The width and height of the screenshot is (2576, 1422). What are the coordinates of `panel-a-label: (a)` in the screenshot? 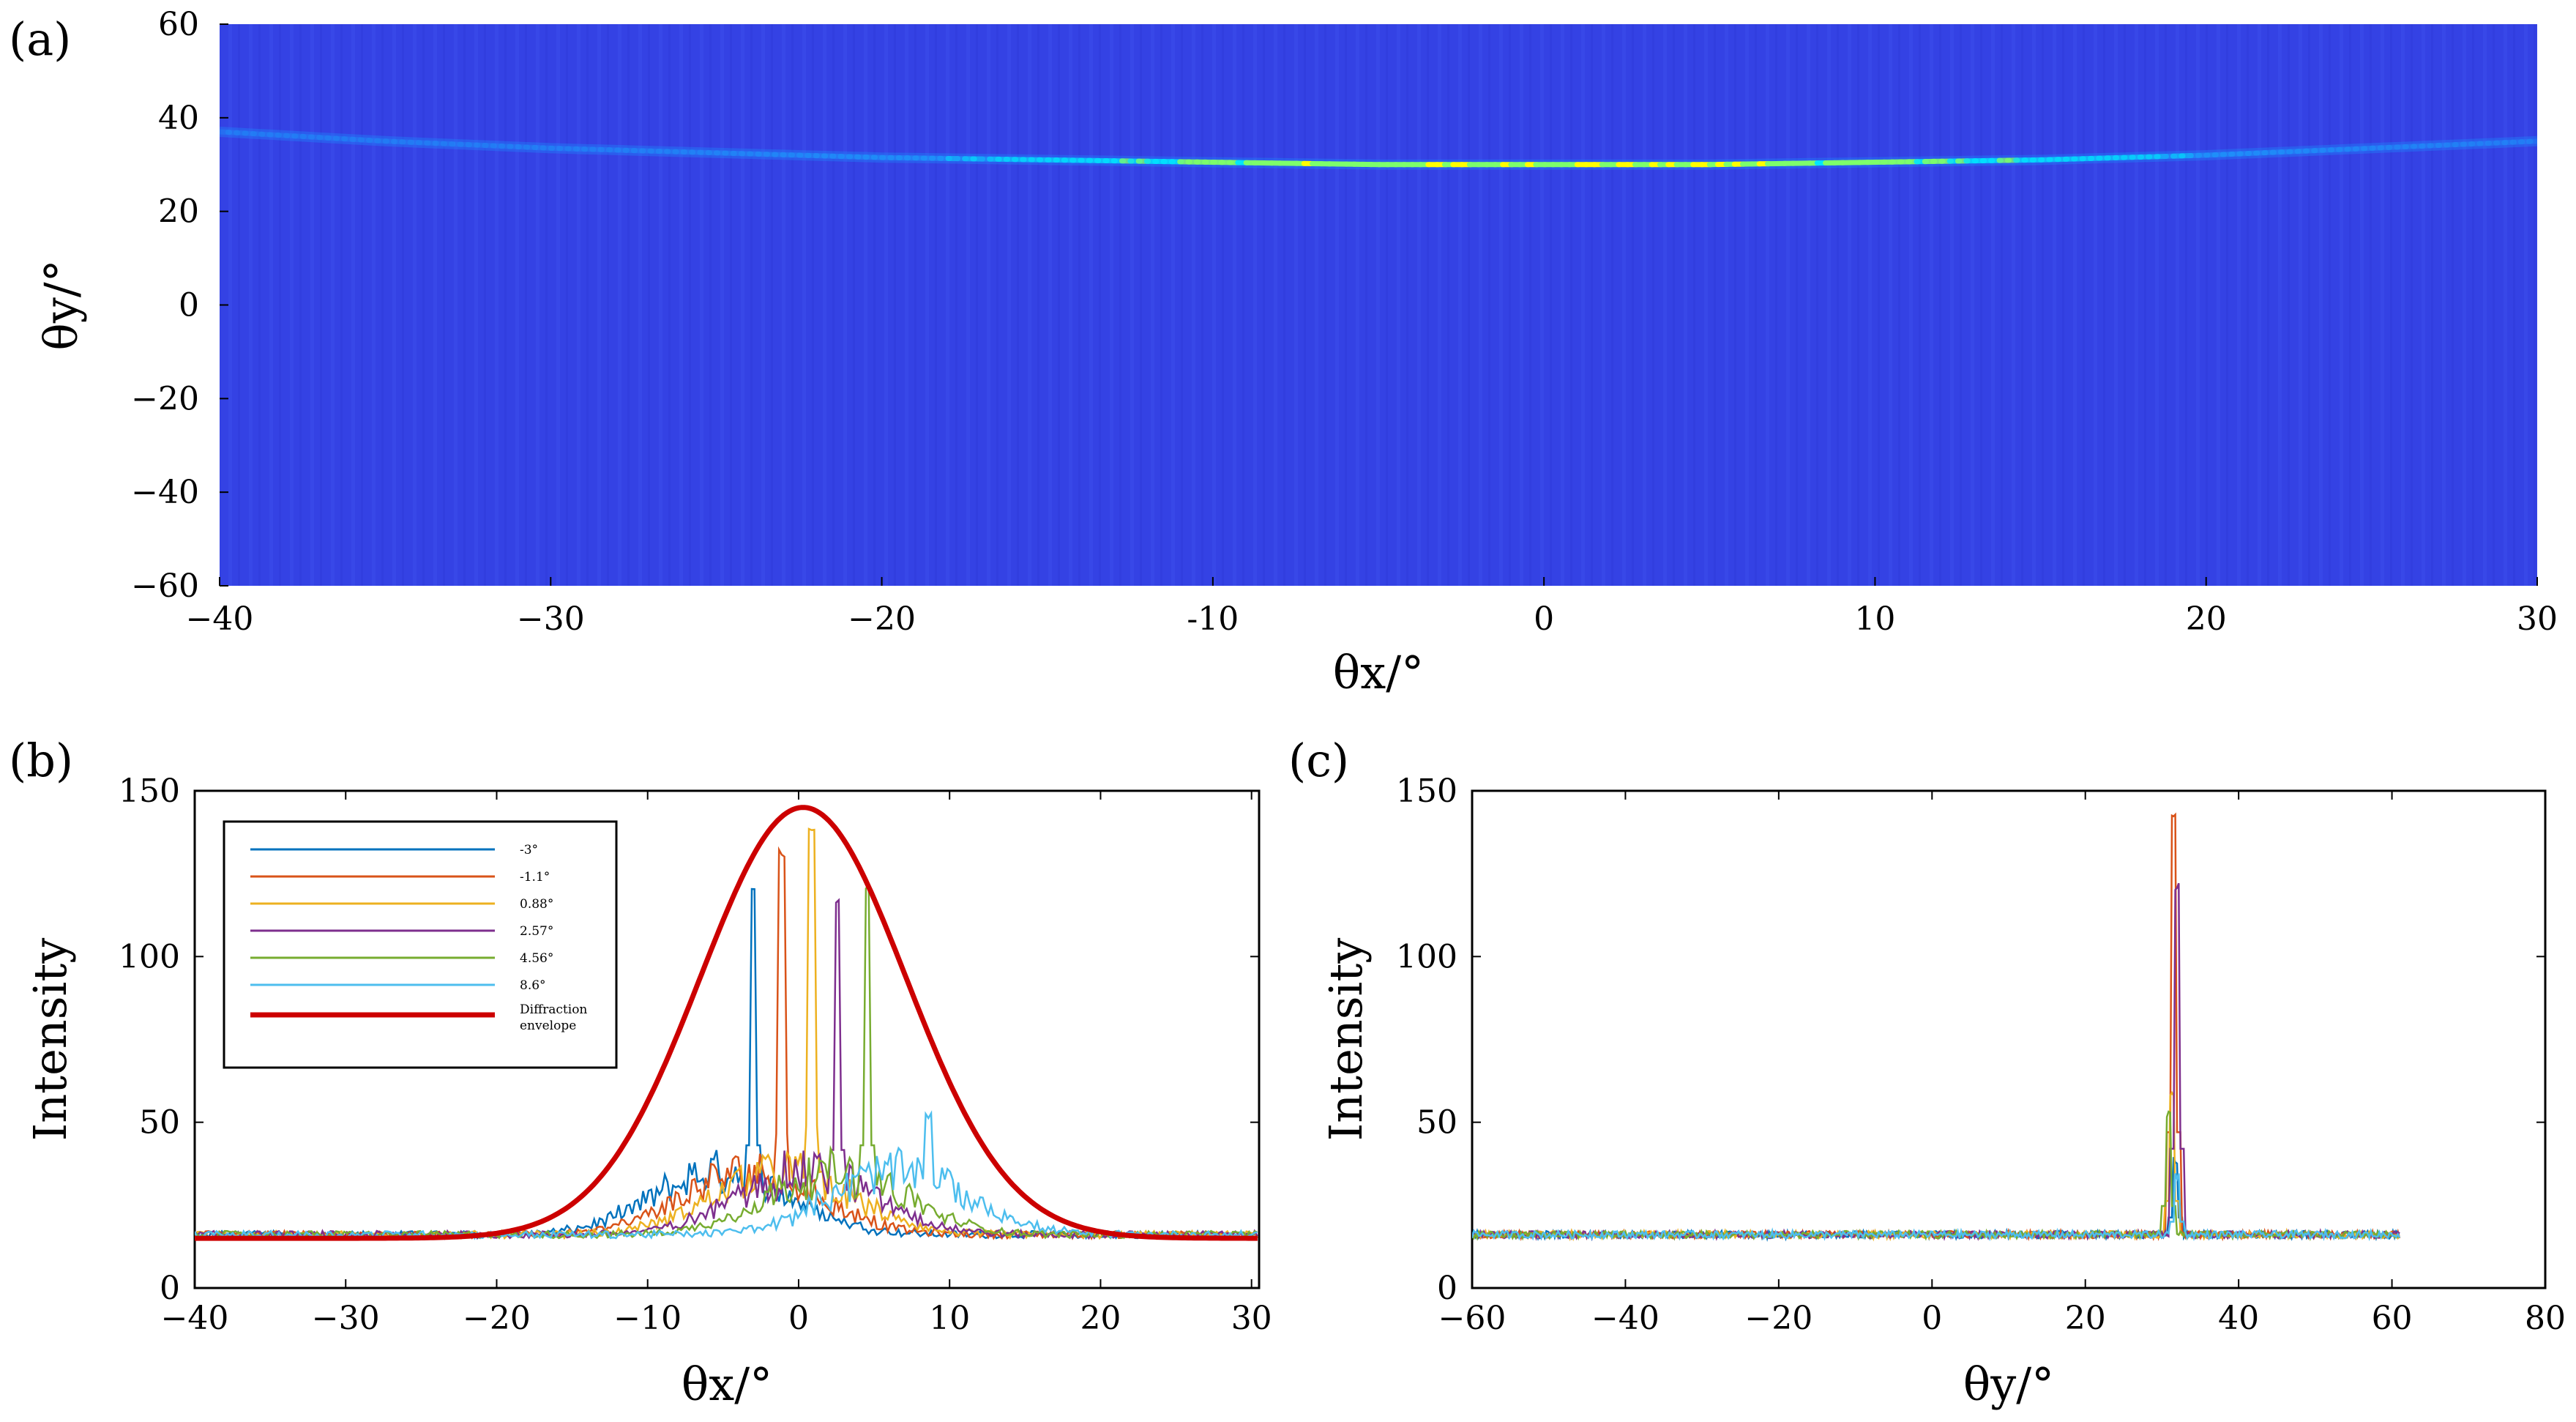 It's located at (40, 39).